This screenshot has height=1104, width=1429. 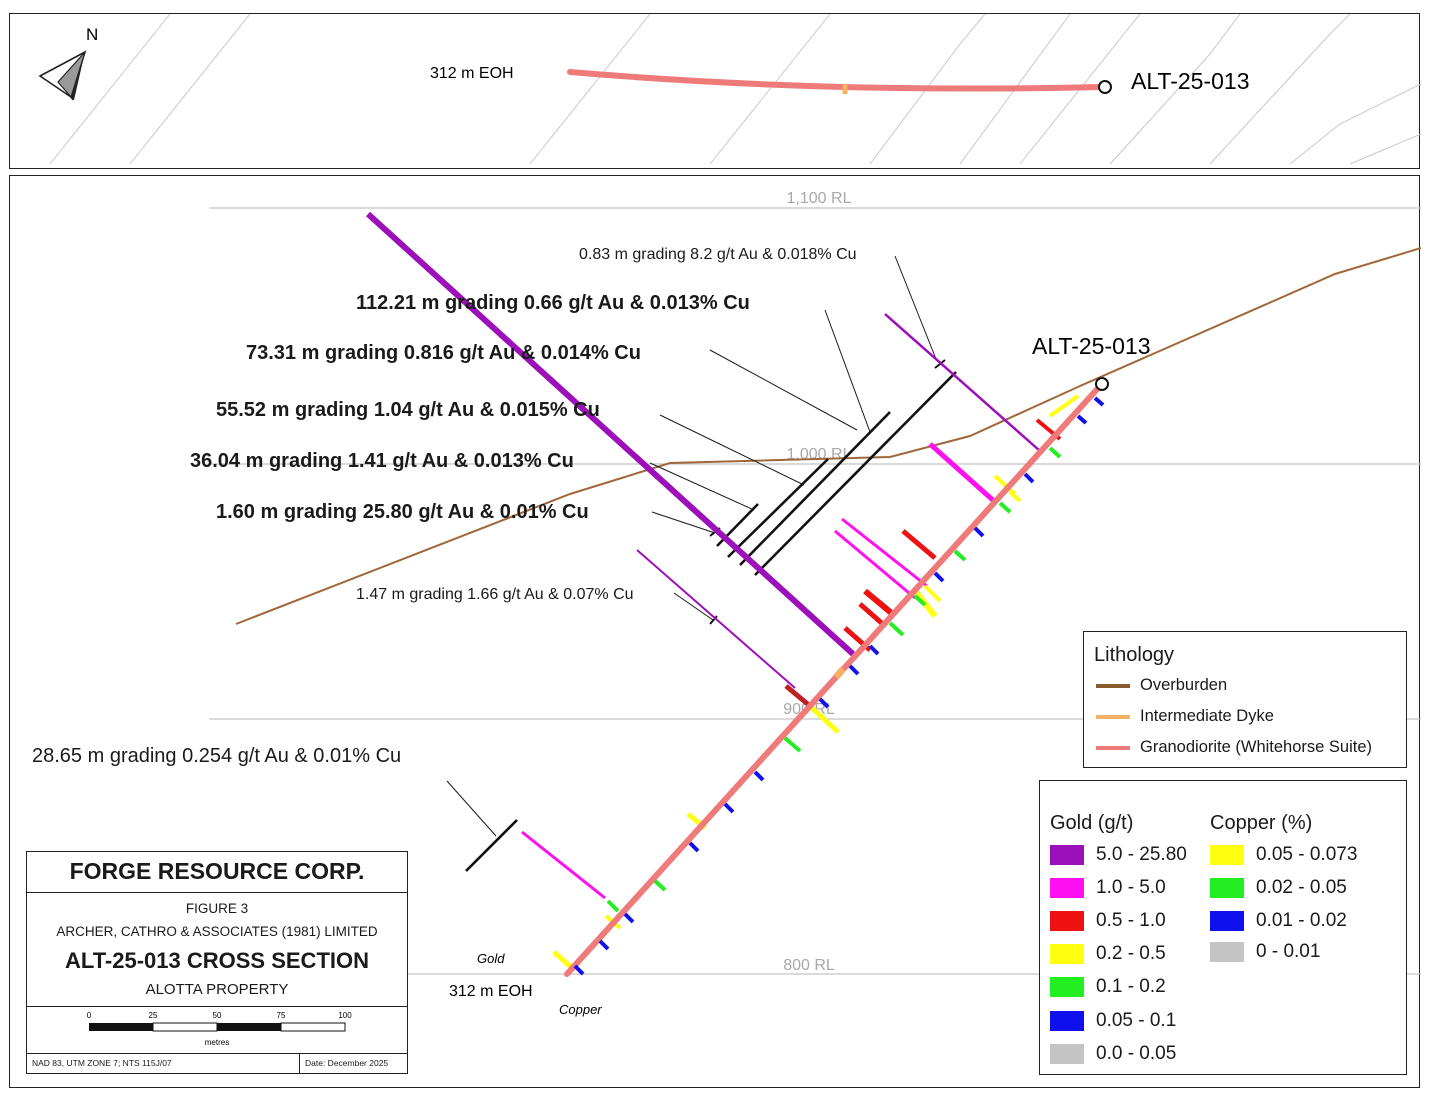 I want to click on rl-labels: 1,100 RL 1,000 RL 900 RL 800 RL, so click(x=817, y=582).